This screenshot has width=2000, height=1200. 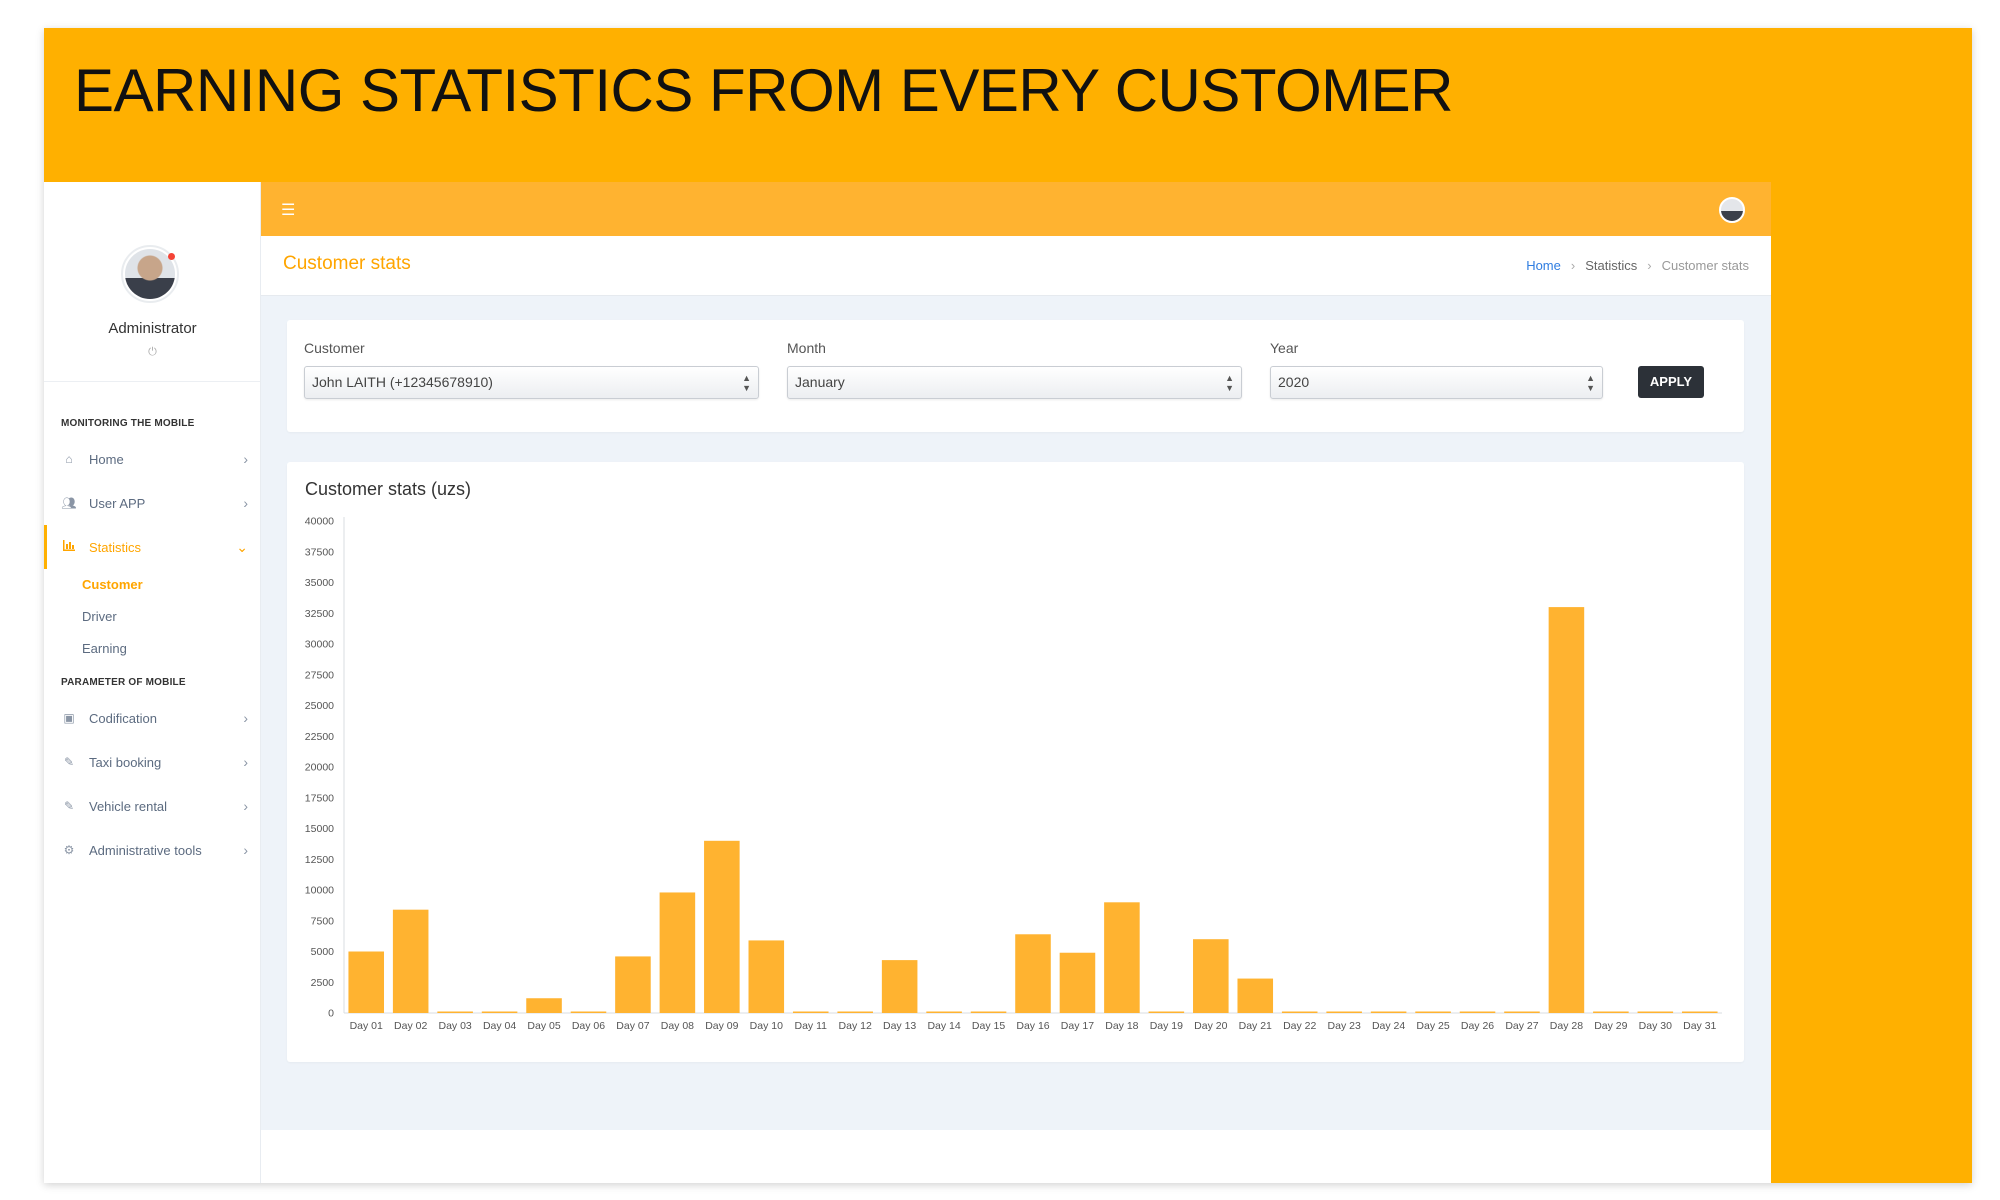 I want to click on top-avatar-icon, so click(x=1732, y=210).